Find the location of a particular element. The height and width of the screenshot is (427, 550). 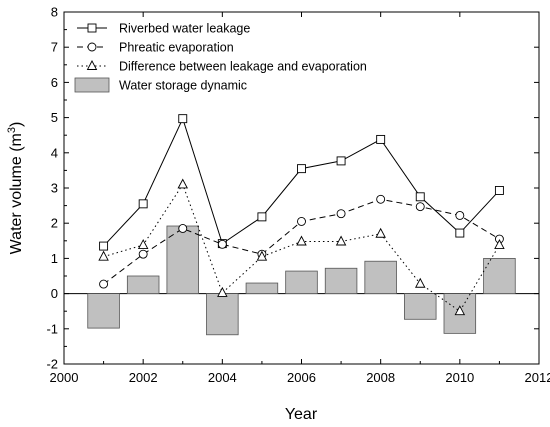

y-tick-label: 8 is located at coordinates (54, 12).